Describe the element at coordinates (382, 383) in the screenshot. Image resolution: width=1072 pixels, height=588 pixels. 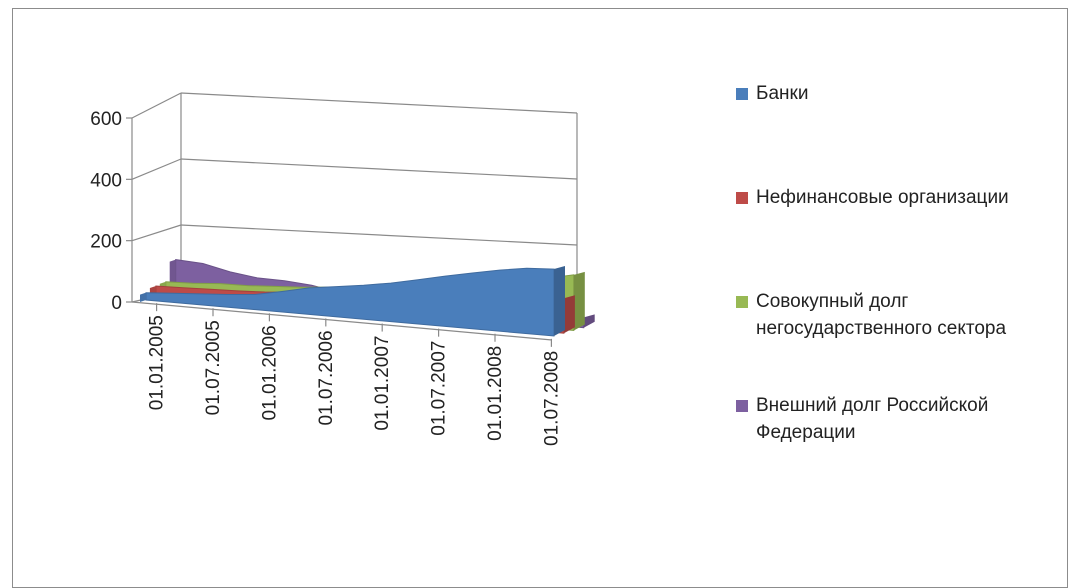
I see `x-tick-label: 01.01.2007` at that location.